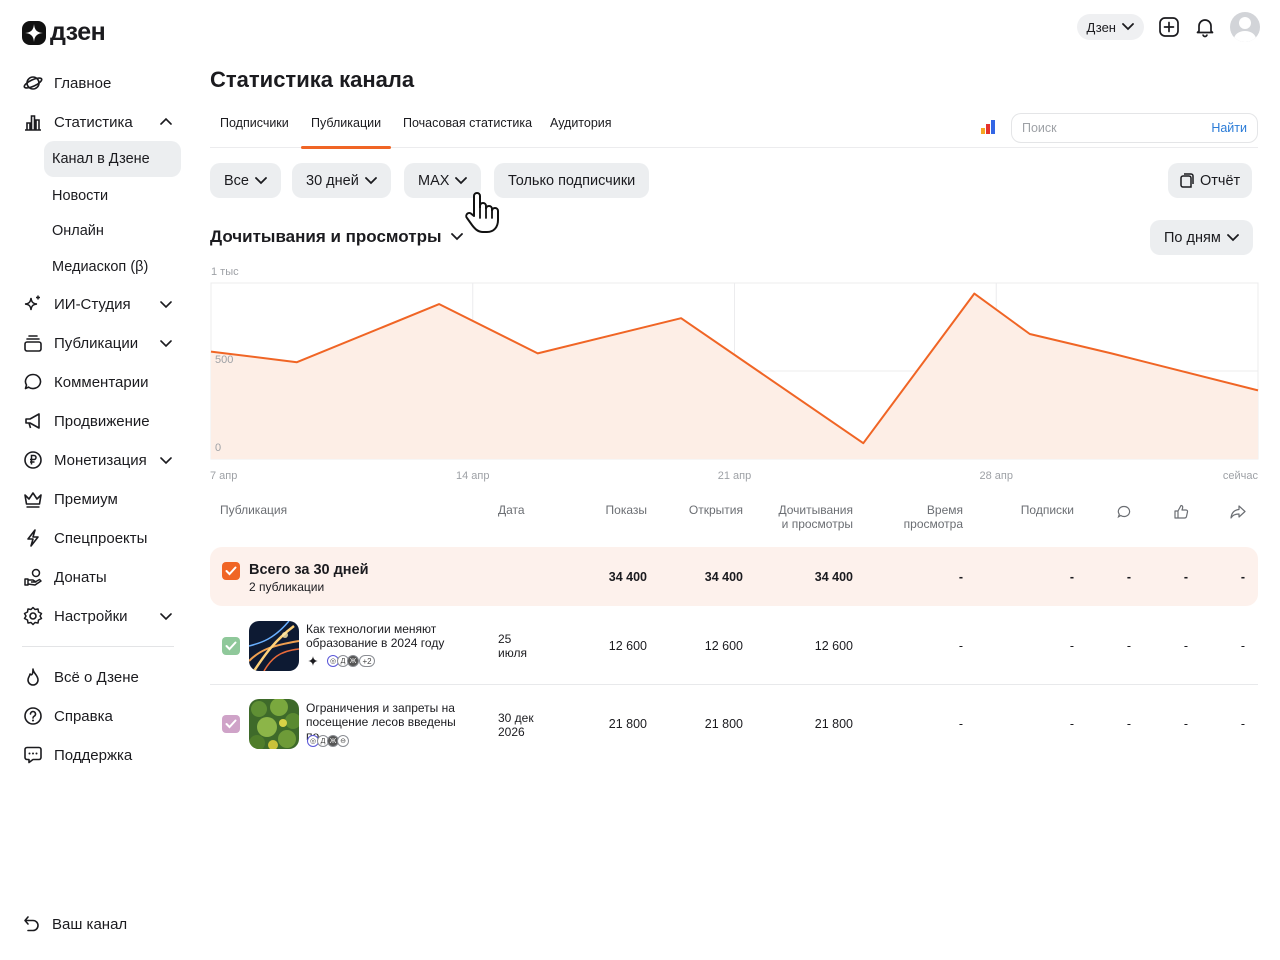  I want to click on dzen-star-icon, so click(34, 32).